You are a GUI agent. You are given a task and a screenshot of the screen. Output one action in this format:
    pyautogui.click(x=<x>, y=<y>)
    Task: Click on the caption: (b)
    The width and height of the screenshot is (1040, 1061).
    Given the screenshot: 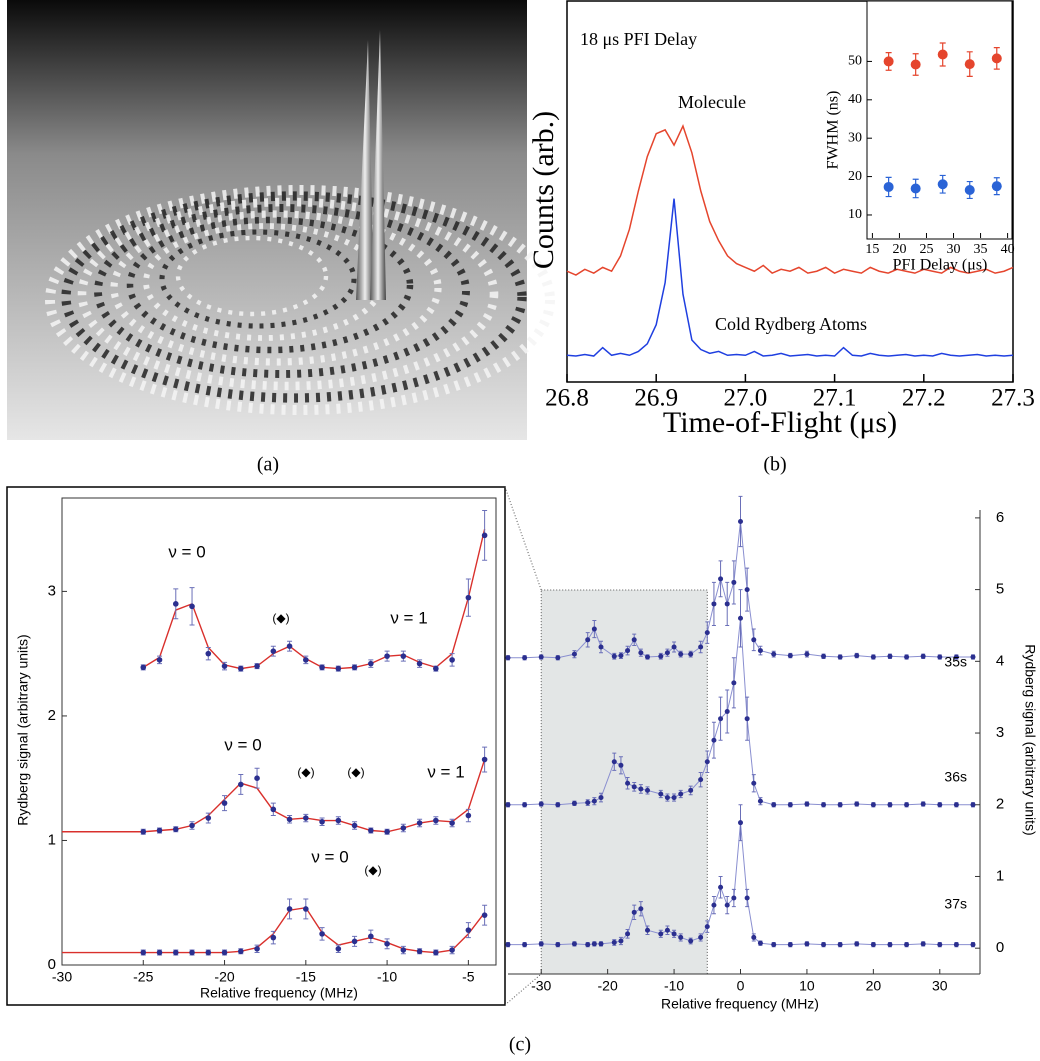 What is the action you would take?
    pyautogui.click(x=774, y=465)
    